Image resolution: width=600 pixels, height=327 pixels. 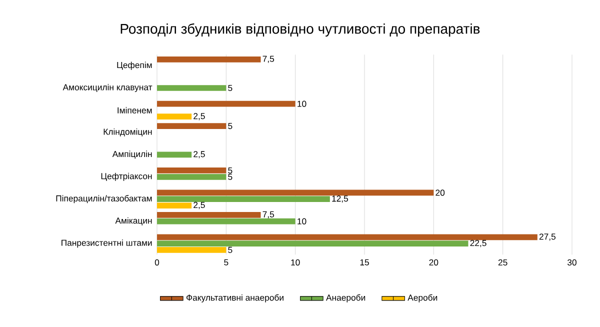 What do you see at coordinates (135, 110) in the screenshot?
I see `y-tick-label: Іміпенем` at bounding box center [135, 110].